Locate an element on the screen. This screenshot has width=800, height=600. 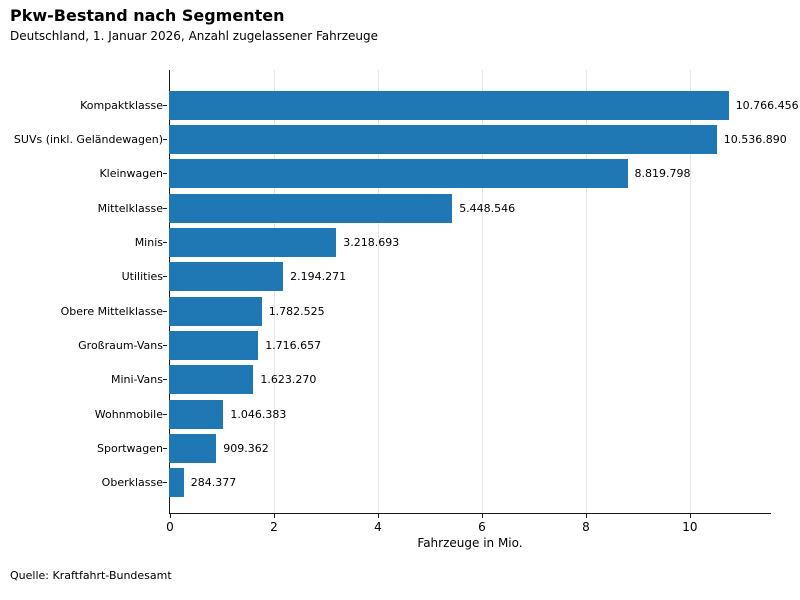
value-label: 909.362 is located at coordinates (246, 448).